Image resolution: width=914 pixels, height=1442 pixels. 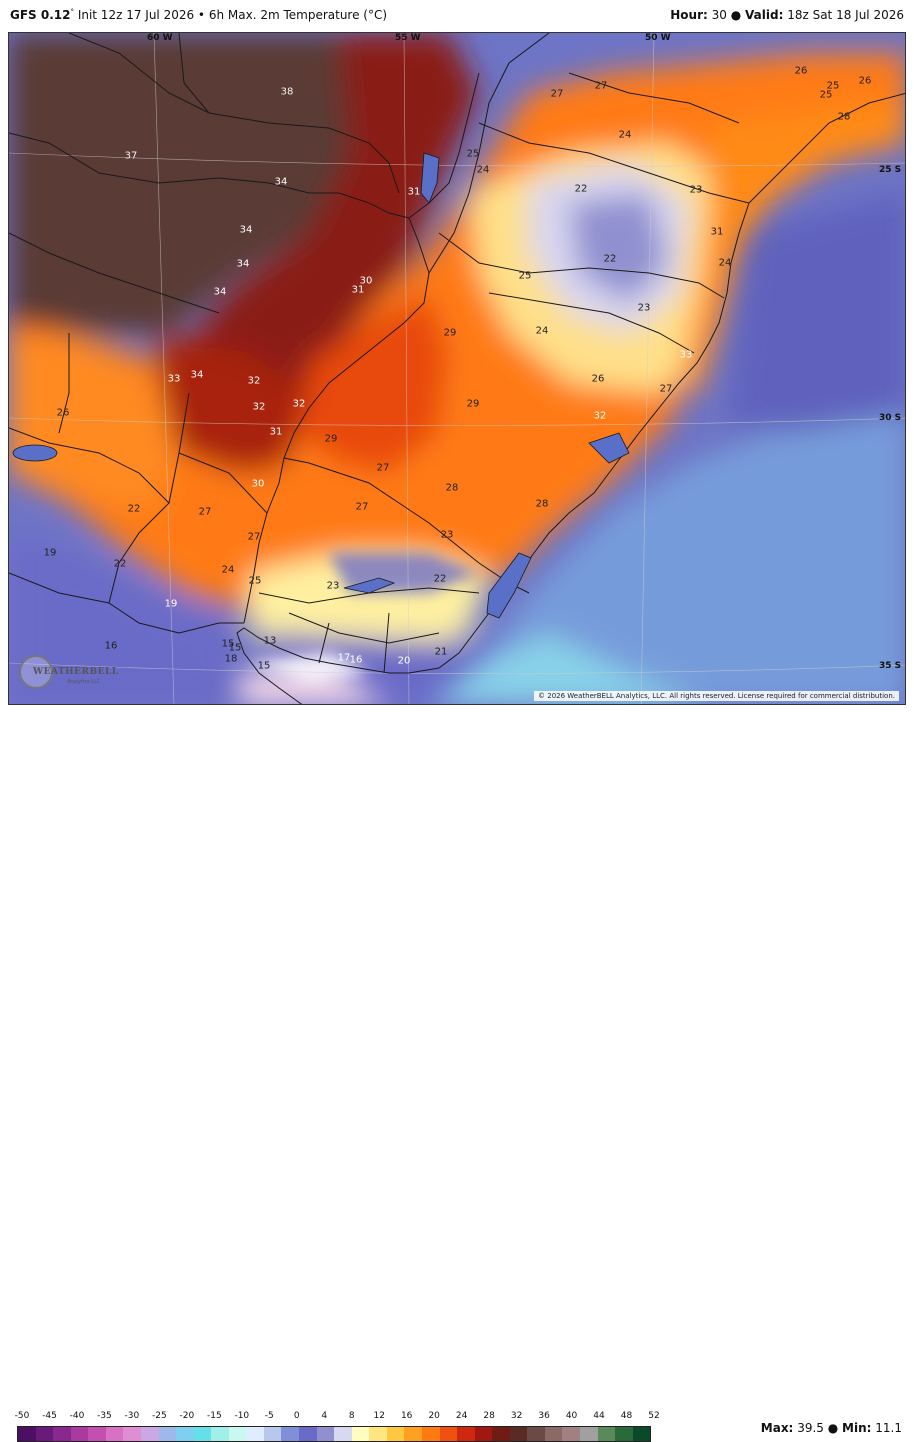 What do you see at coordinates (571, 1416) in the screenshot?
I see `colorbar-tick-label: 40` at bounding box center [571, 1416].